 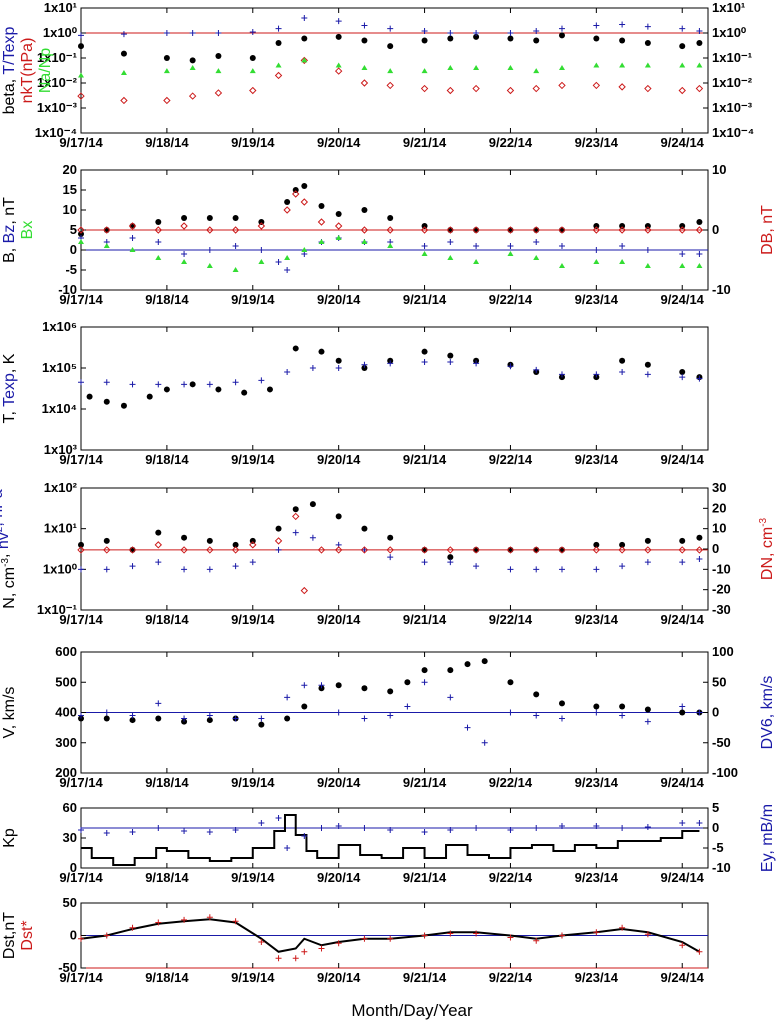 What do you see at coordinates (715, 548) in the screenshot?
I see `y2-tick-label: 0` at bounding box center [715, 548].